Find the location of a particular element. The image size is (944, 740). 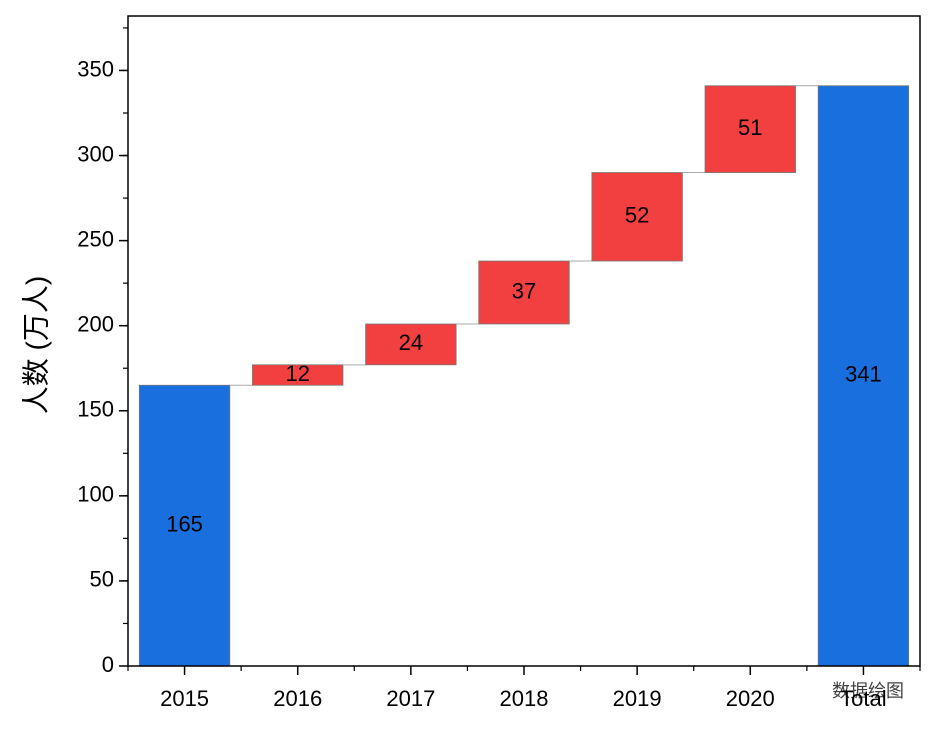

data-label: 37 is located at coordinates (524, 290).